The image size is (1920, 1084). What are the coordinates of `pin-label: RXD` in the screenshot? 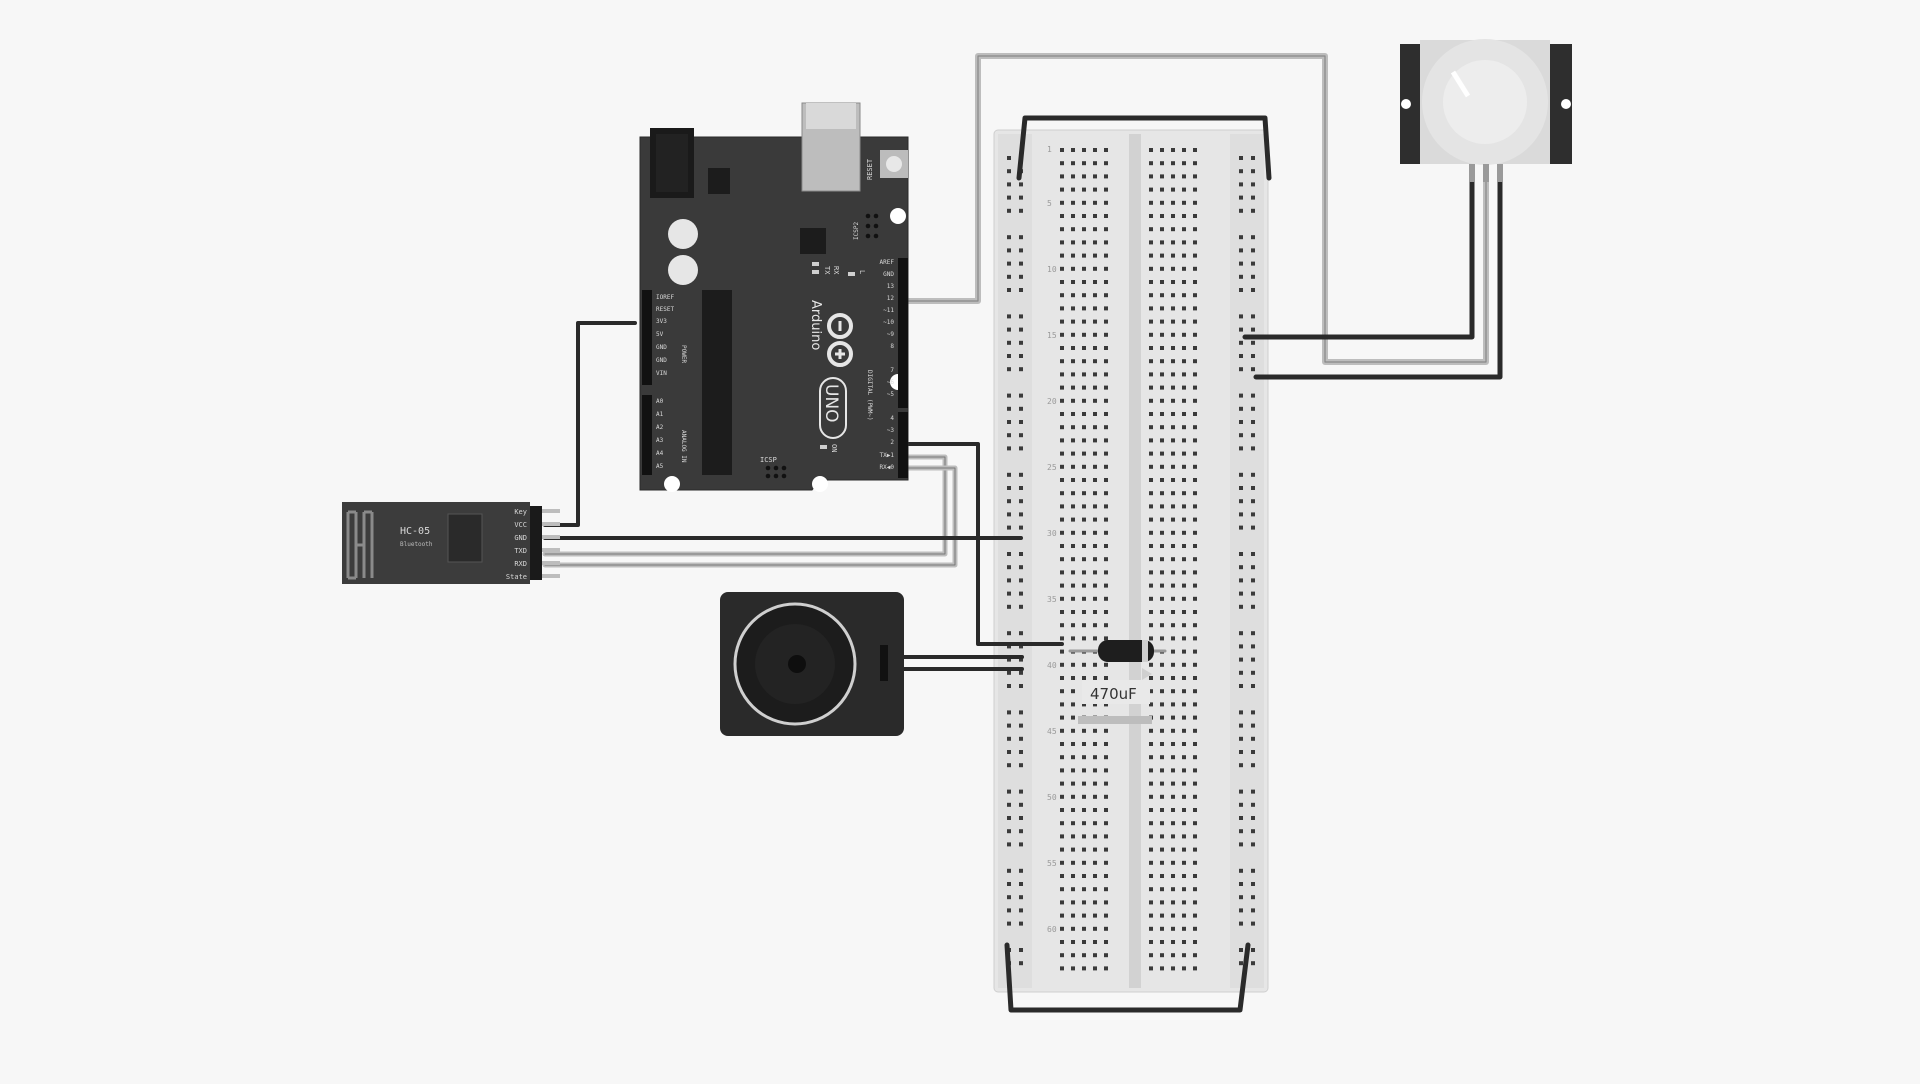 It's located at (520, 564).